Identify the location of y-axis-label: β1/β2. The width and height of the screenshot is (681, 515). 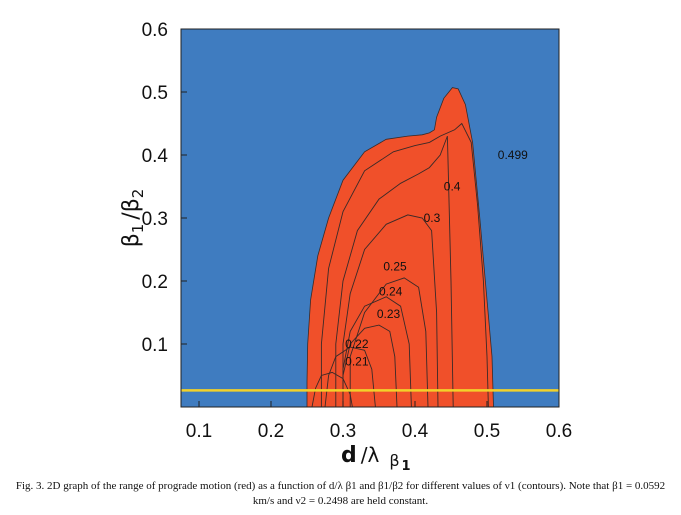
(133, 218).